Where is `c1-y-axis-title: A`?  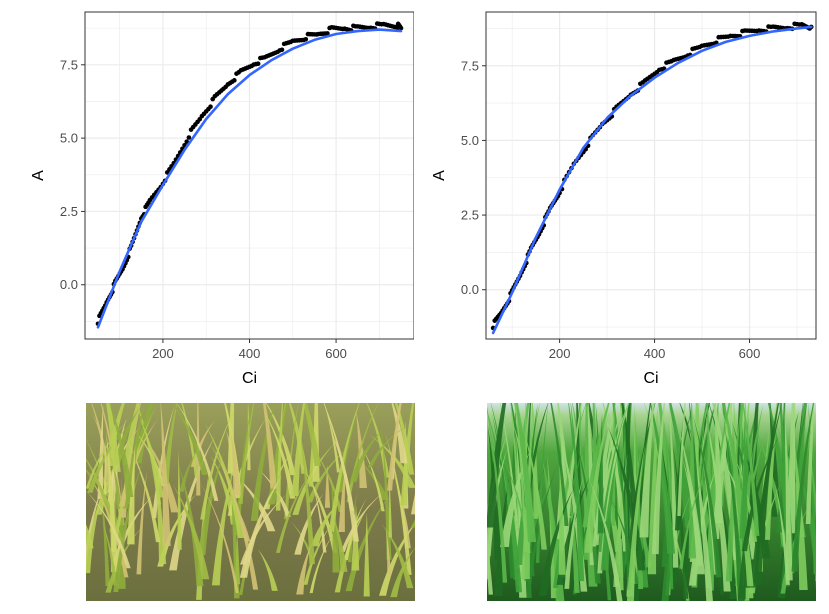 c1-y-axis-title: A is located at coordinates (439, 175).